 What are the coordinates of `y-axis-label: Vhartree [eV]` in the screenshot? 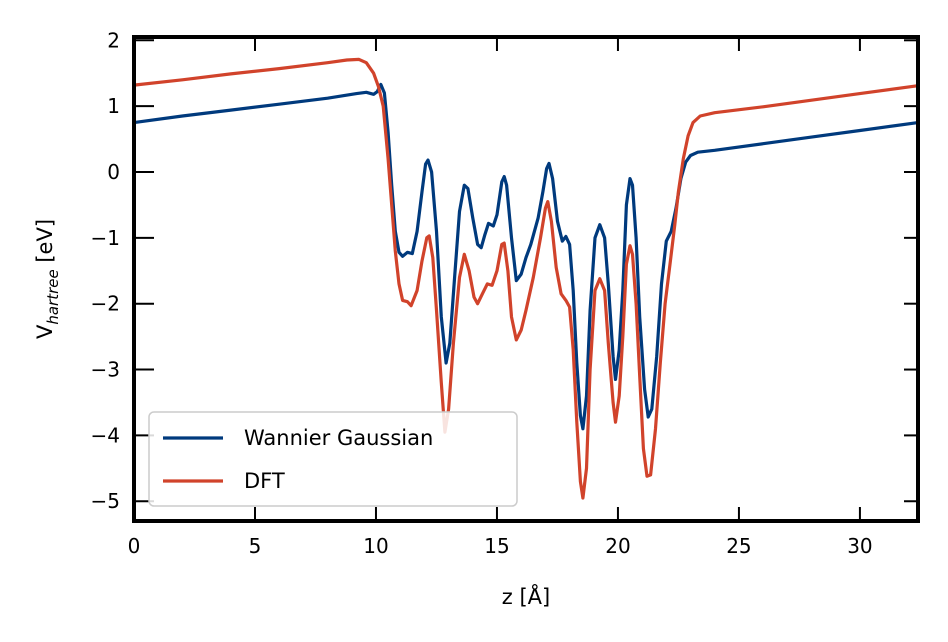 It's located at (47, 279).